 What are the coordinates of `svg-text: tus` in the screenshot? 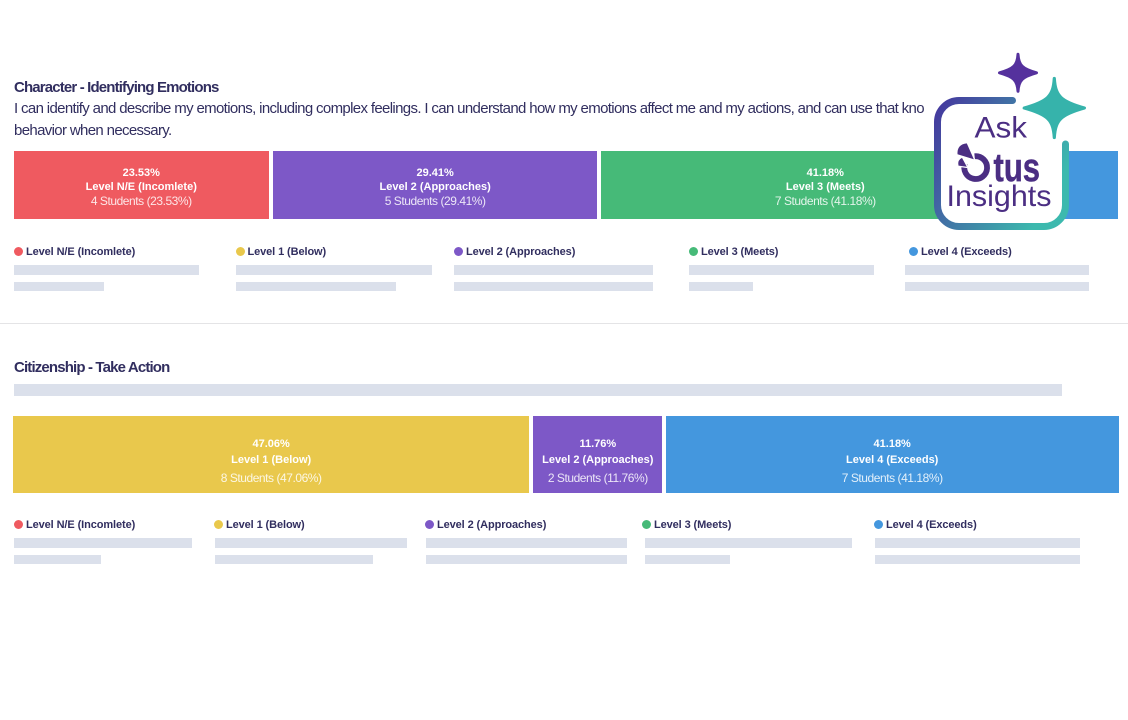 It's located at (1017, 168).